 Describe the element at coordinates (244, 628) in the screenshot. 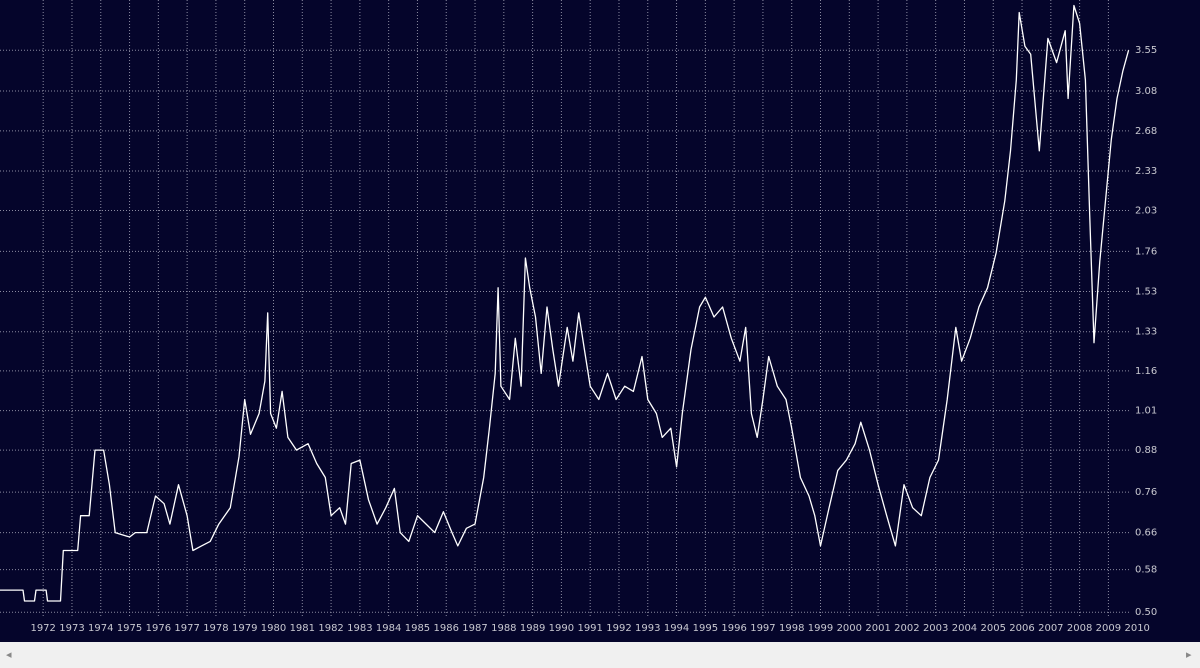

I see `x-tick-label: 1979` at that location.